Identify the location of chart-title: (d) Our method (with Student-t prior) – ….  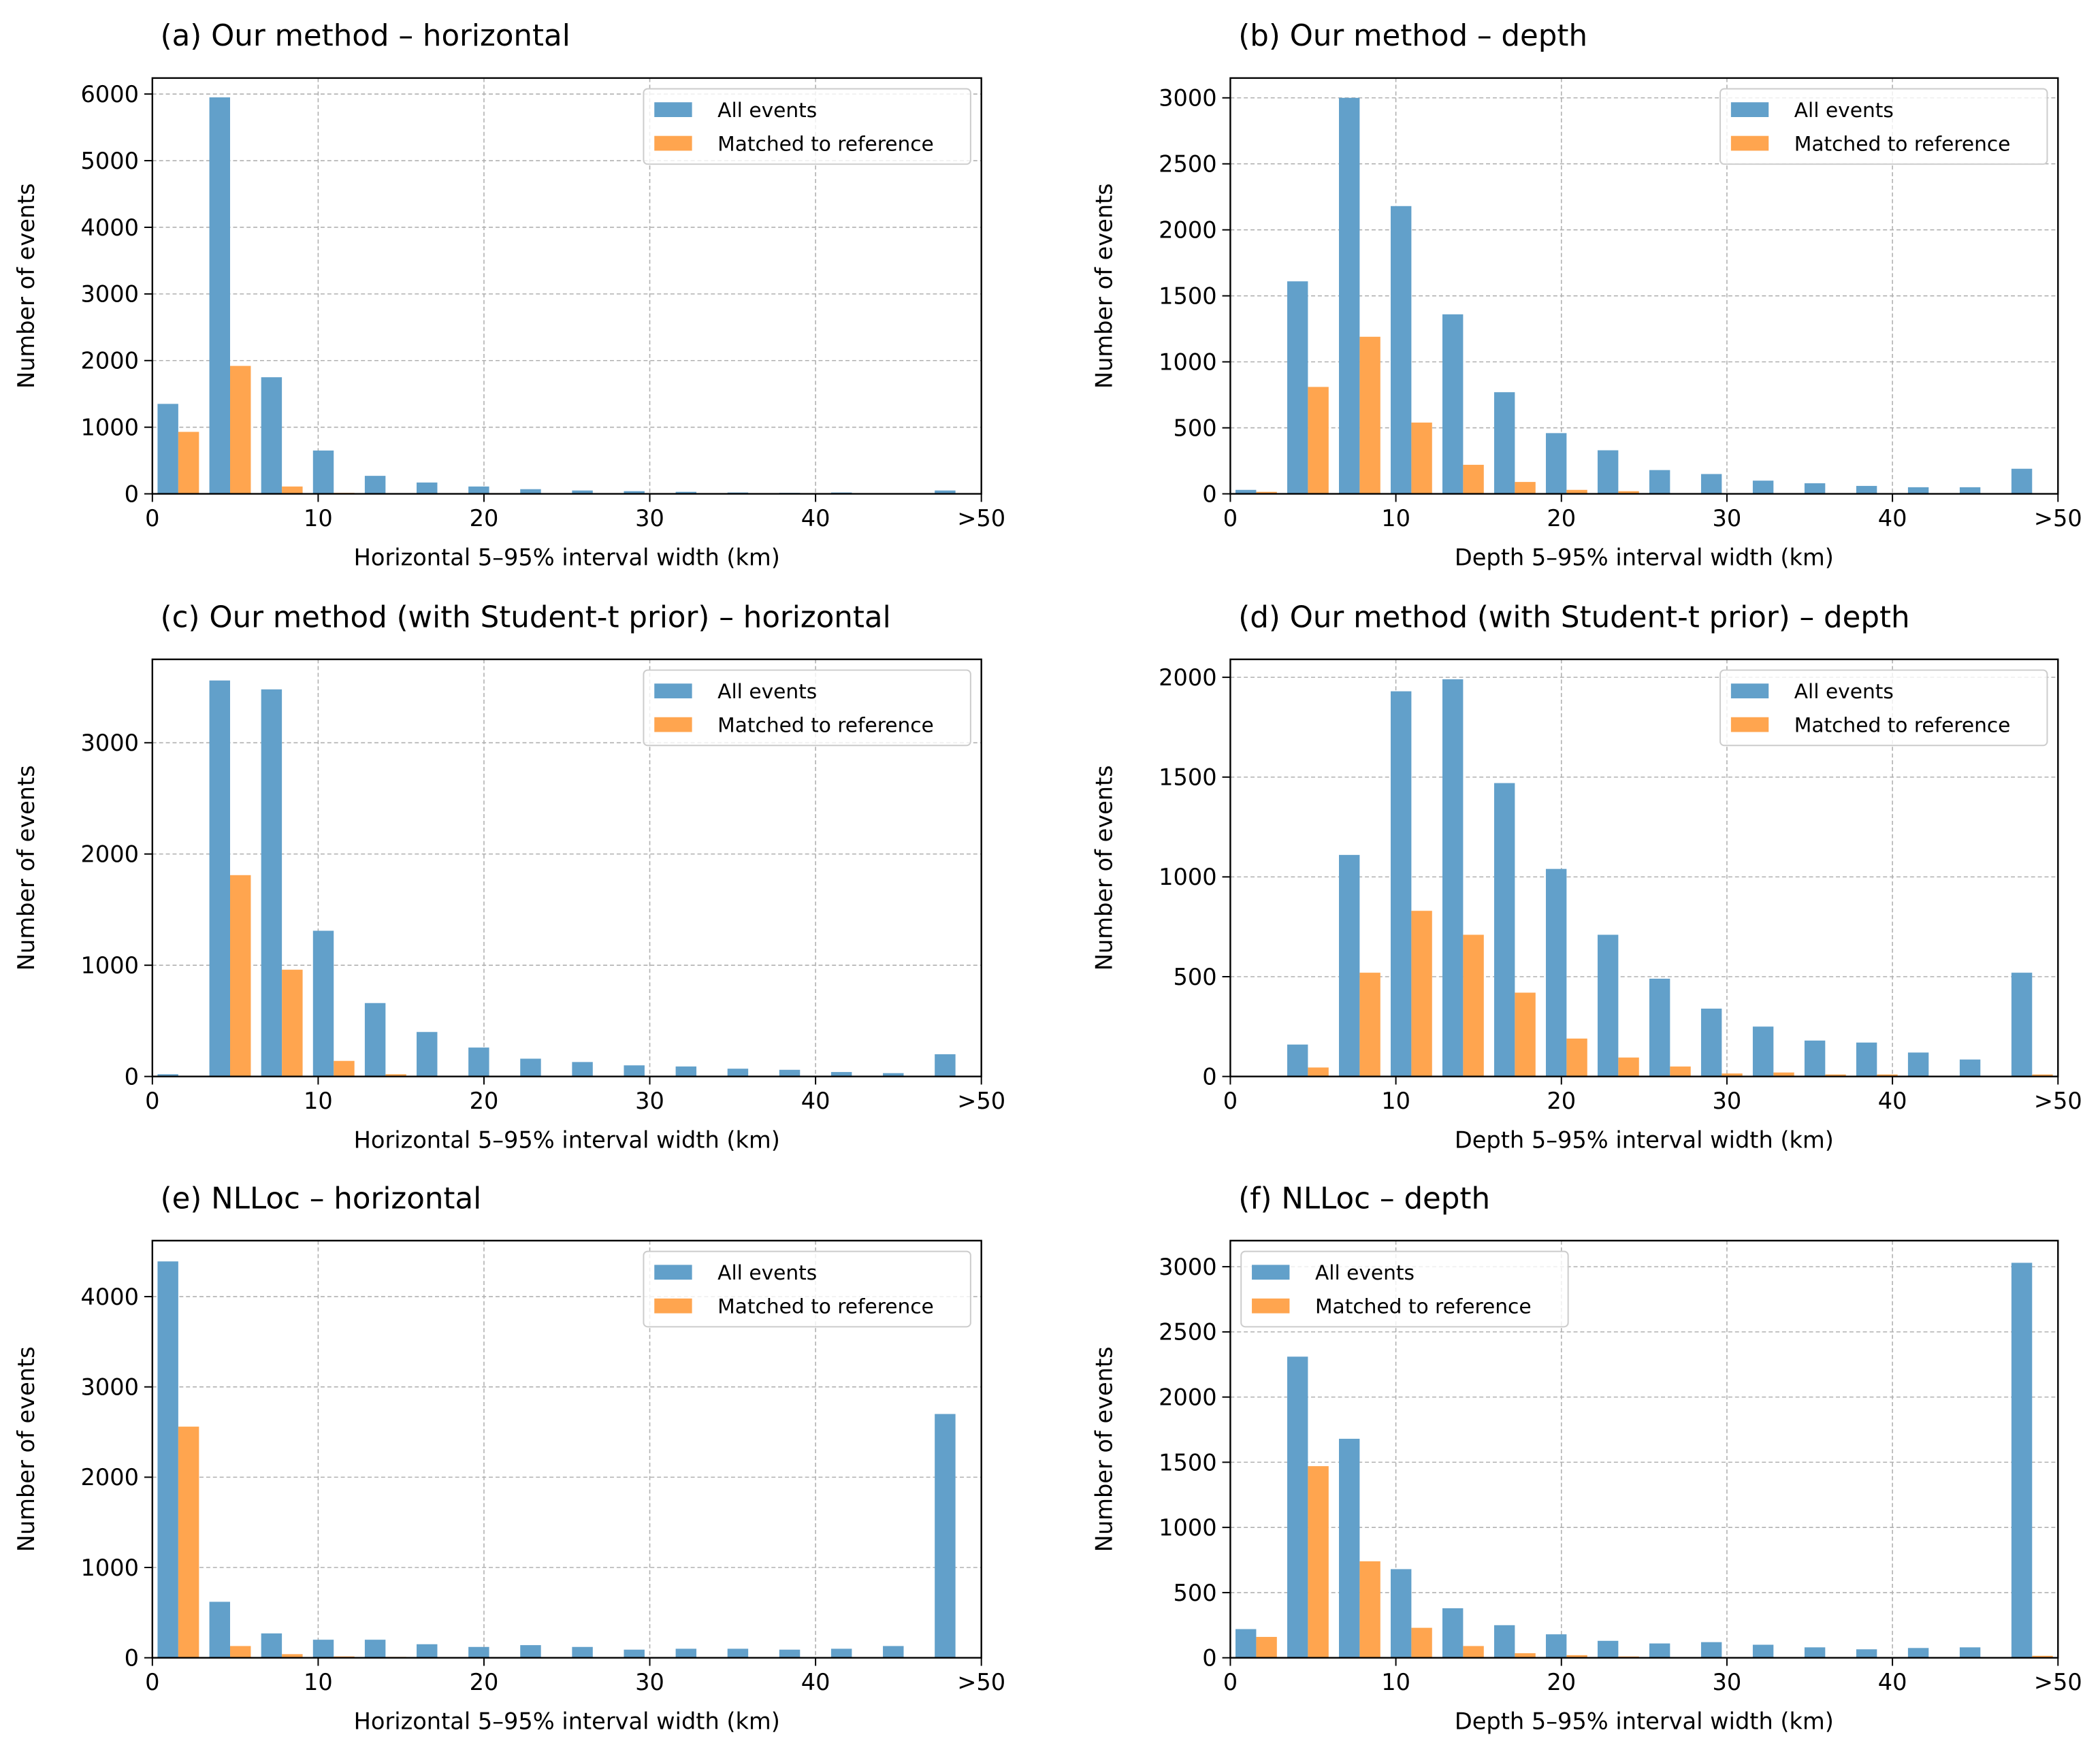
(1574, 617).